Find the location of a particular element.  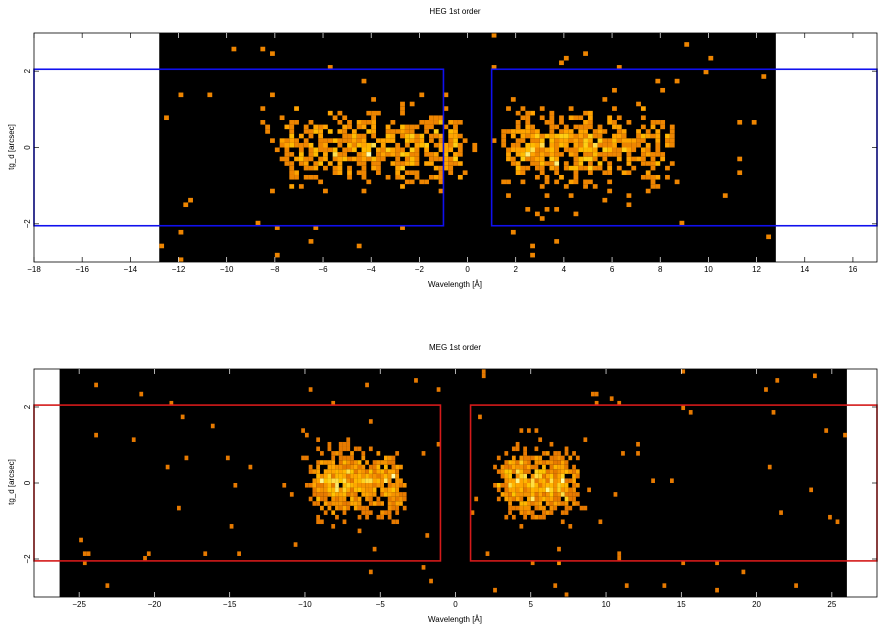

heg-x-tick-label: −2 is located at coordinates (420, 269).